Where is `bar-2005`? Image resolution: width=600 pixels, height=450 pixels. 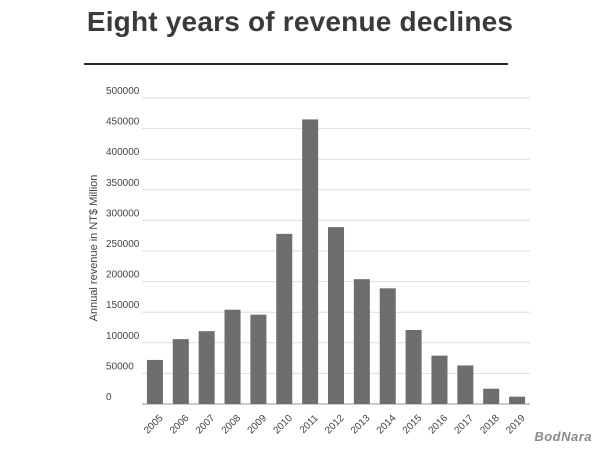 bar-2005 is located at coordinates (154, 381).